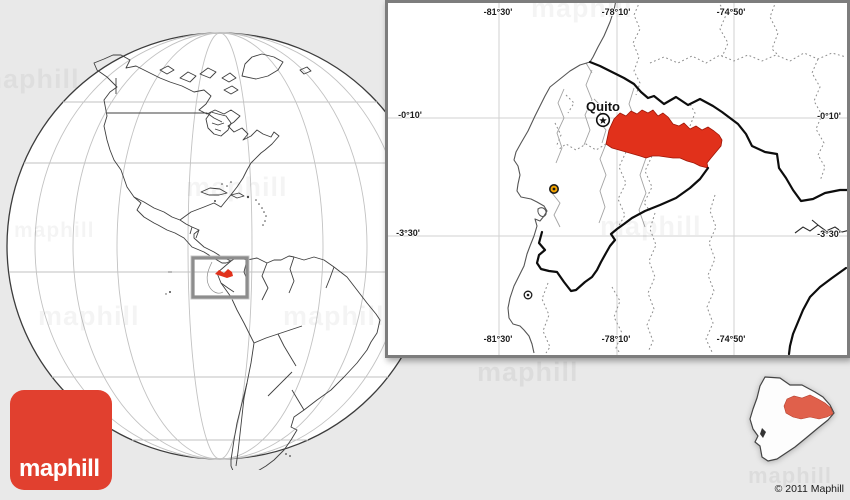 This screenshot has height=500, width=850. I want to click on mini-country-outline, so click(792, 419).